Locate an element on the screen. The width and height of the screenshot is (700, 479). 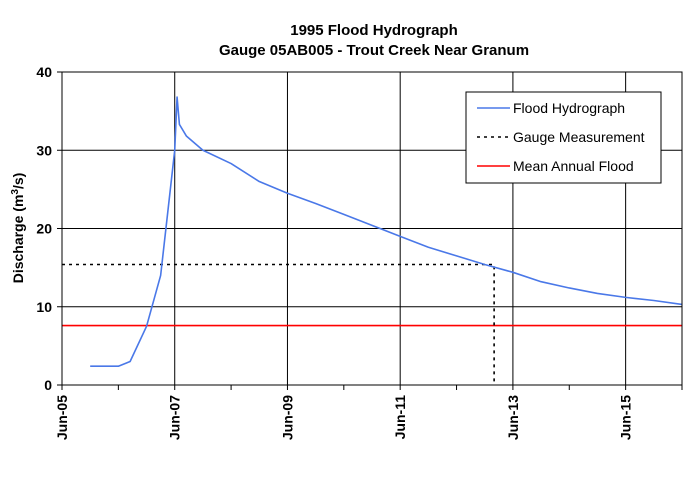
y-axis-label-main: Discharge (m is located at coordinates (18, 239).